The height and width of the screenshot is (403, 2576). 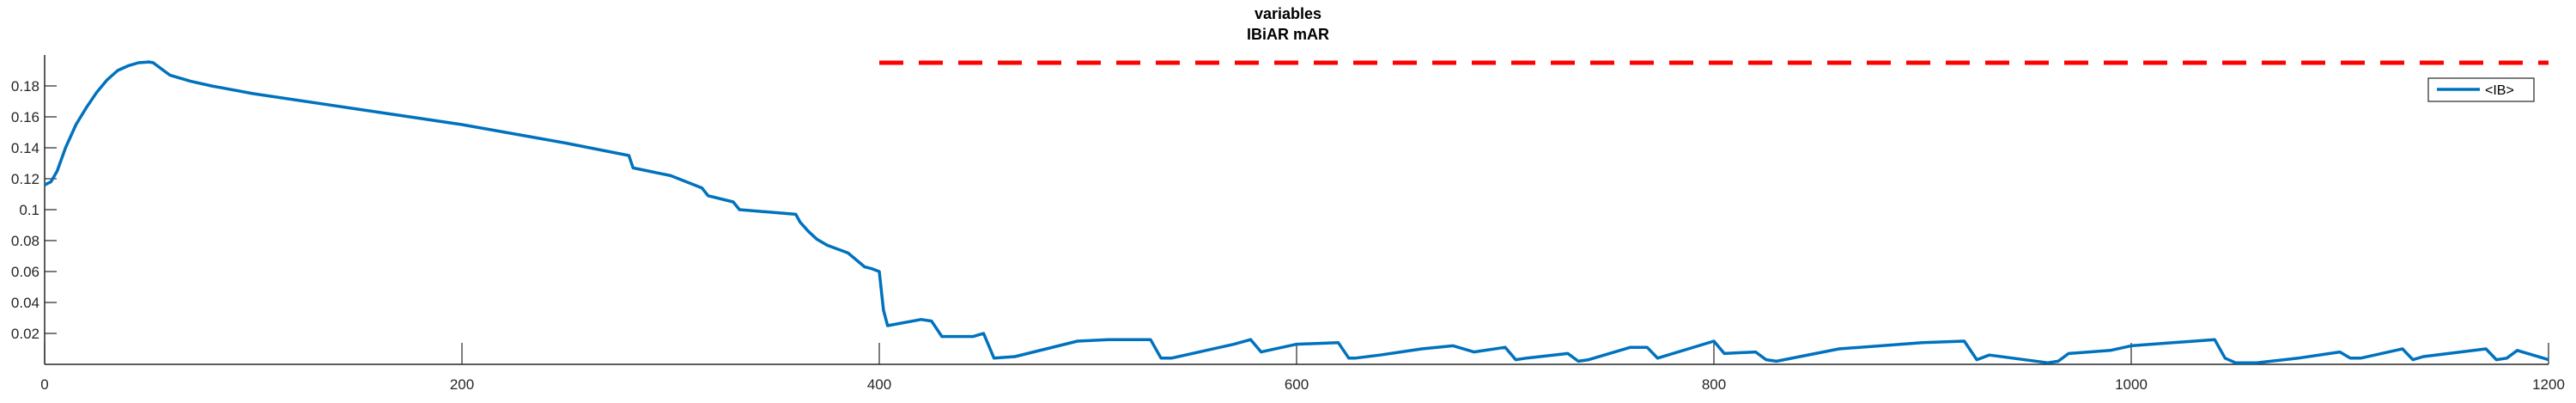 What do you see at coordinates (25, 179) in the screenshot?
I see `y-tick-label: 0.12` at bounding box center [25, 179].